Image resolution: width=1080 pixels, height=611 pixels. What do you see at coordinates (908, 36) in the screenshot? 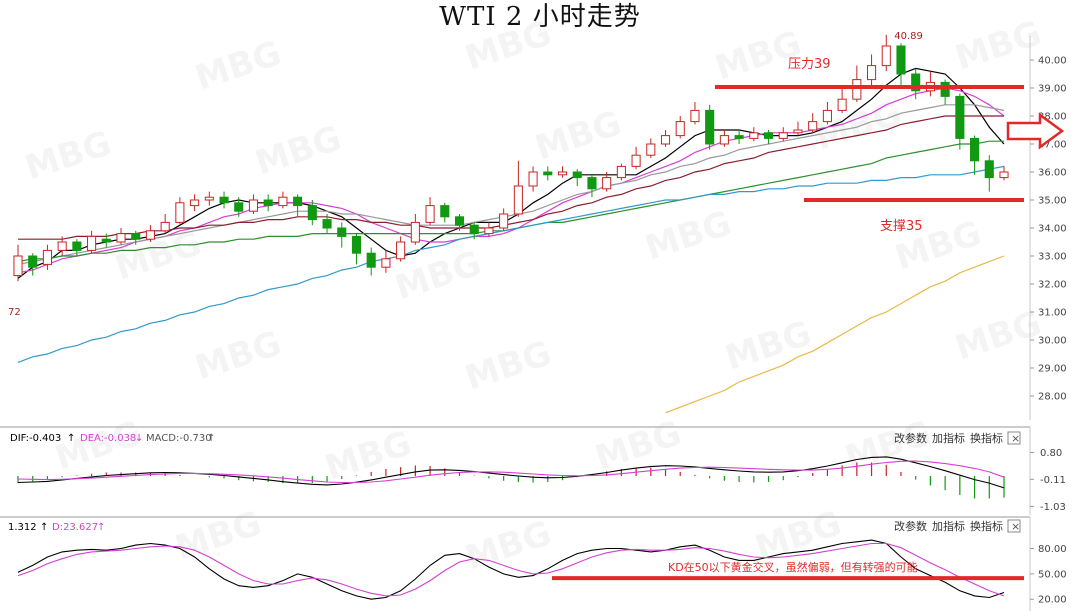
I see `peak-price-label: 40.89` at bounding box center [908, 36].